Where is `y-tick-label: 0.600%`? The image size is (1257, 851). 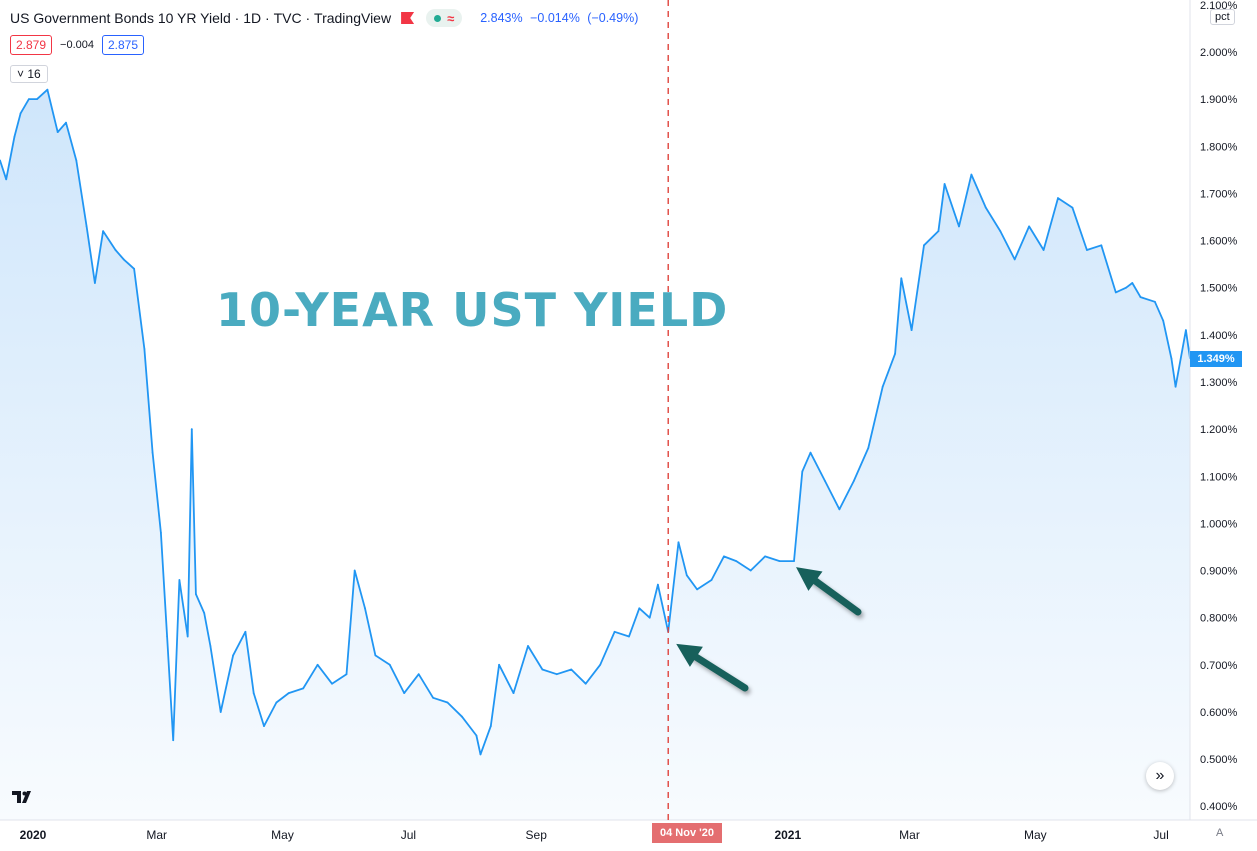 y-tick-label: 0.600% is located at coordinates (1219, 713).